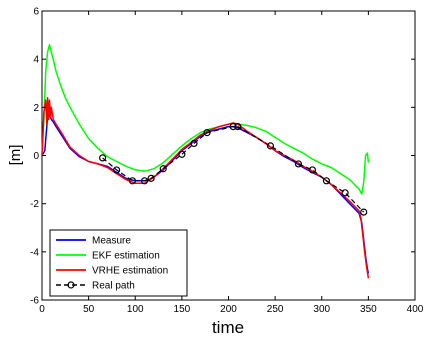 This screenshot has width=424, height=341. I want to click on y-tick-label: -2, so click(34, 204).